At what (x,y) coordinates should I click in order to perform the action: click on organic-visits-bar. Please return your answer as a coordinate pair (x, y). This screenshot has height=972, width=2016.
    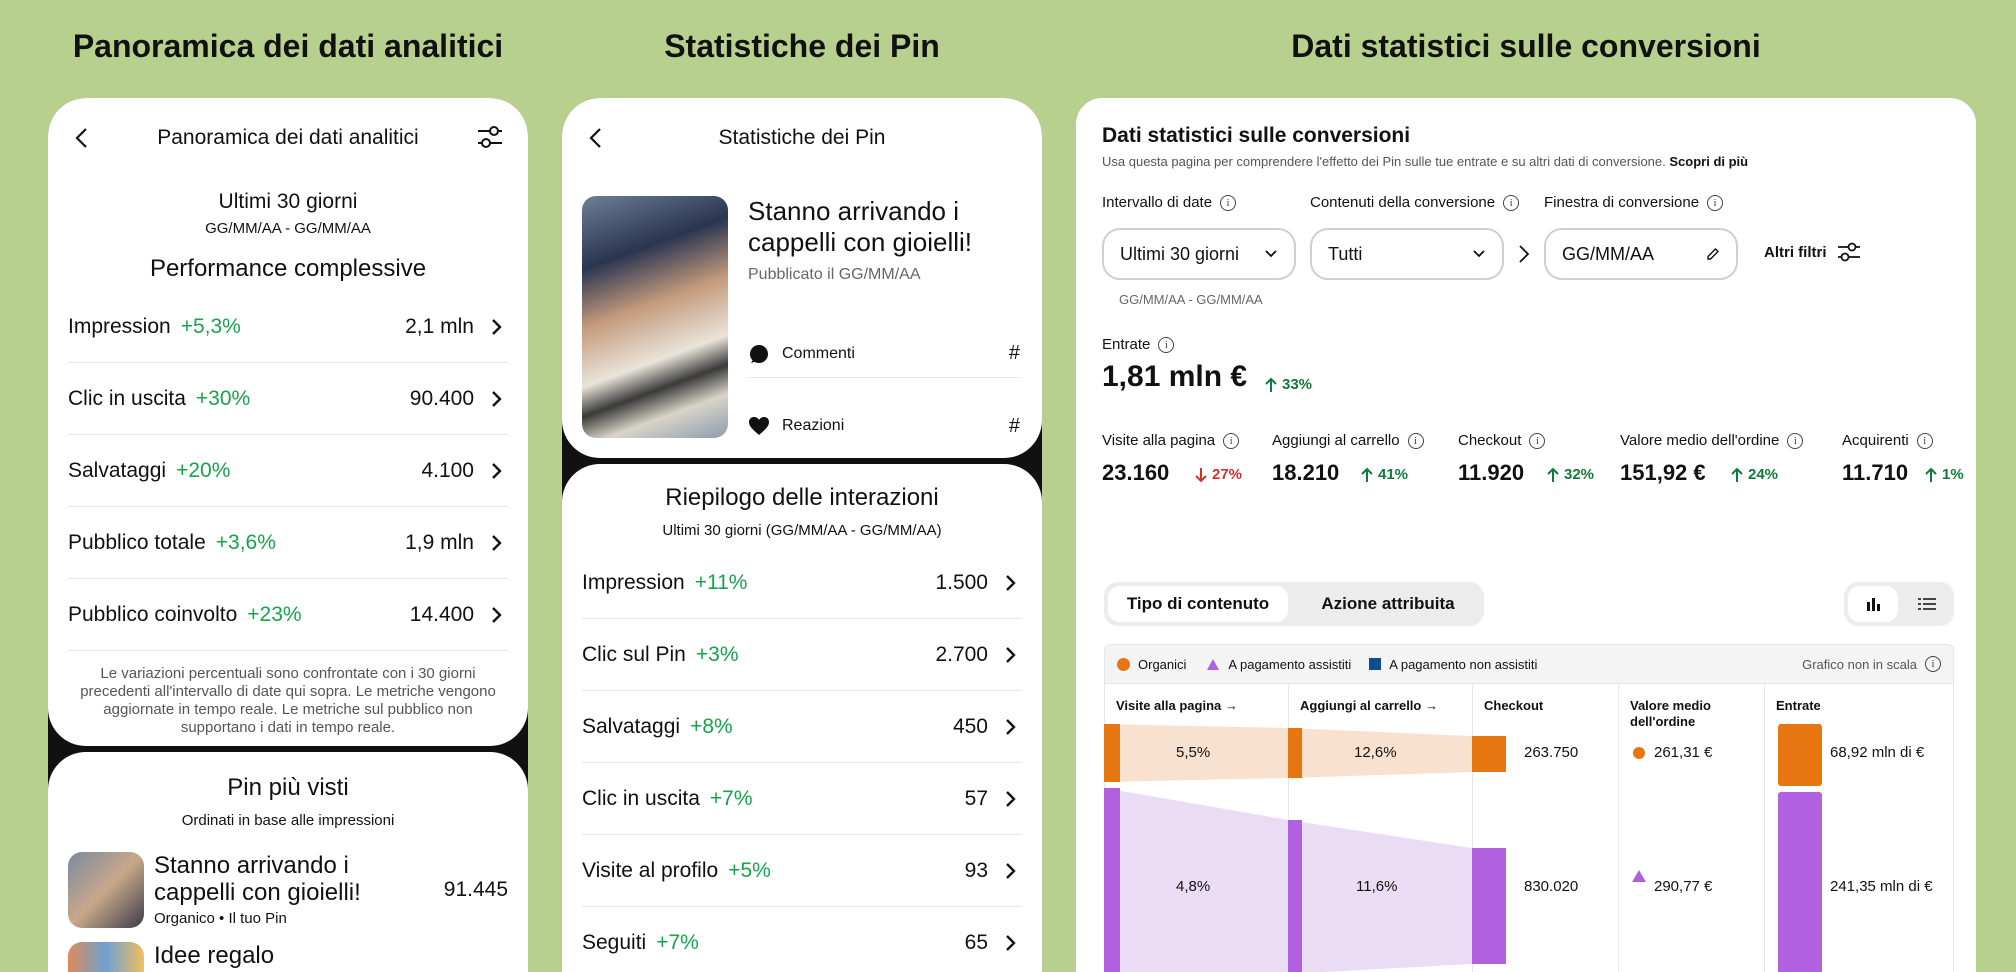
    Looking at the image, I should click on (1112, 753).